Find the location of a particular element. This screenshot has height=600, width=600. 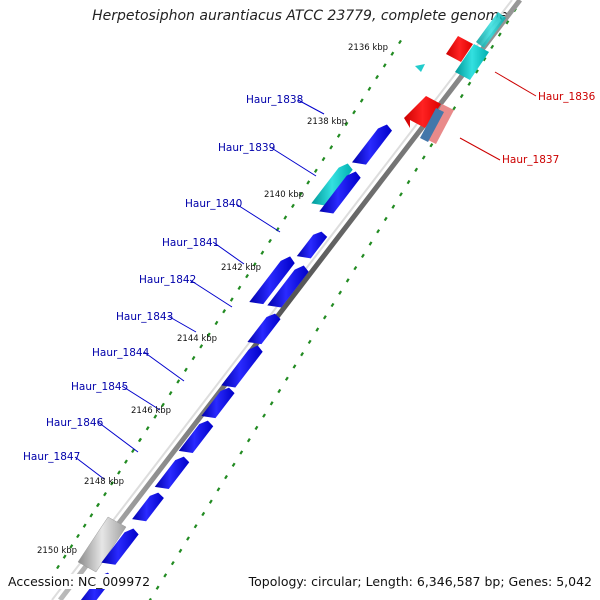

gene-label-haur-1841: Haur_1841 is located at coordinates (190, 243).